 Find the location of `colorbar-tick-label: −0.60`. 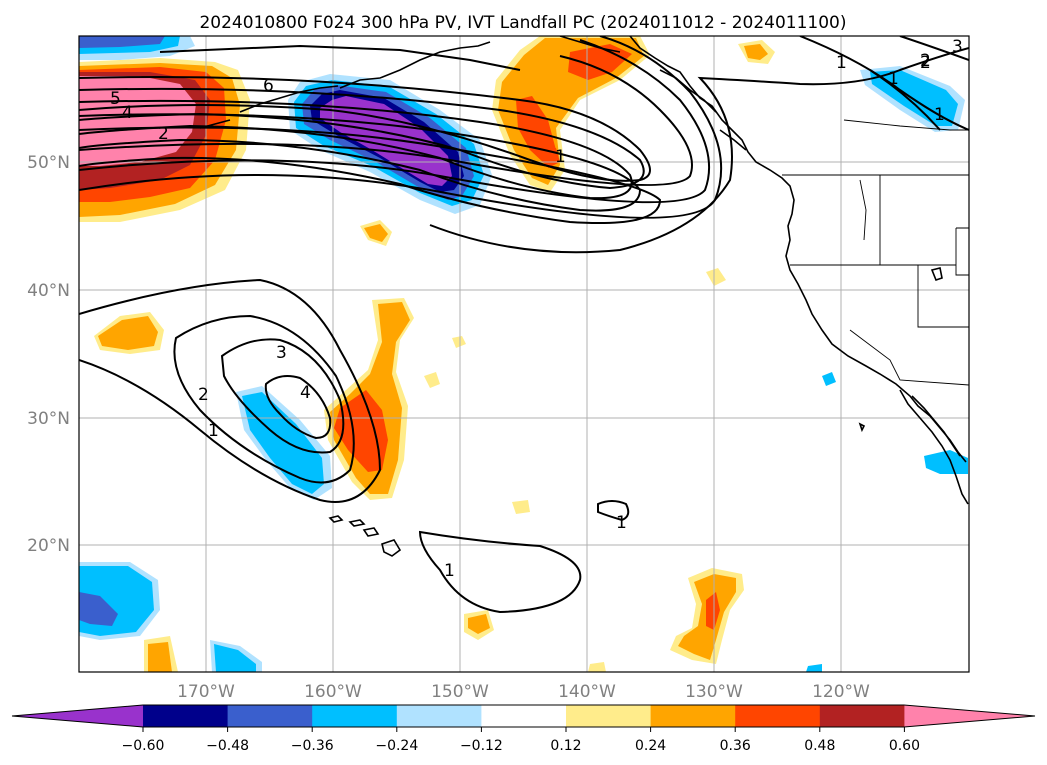

colorbar-tick-label: −0.60 is located at coordinates (143, 746).